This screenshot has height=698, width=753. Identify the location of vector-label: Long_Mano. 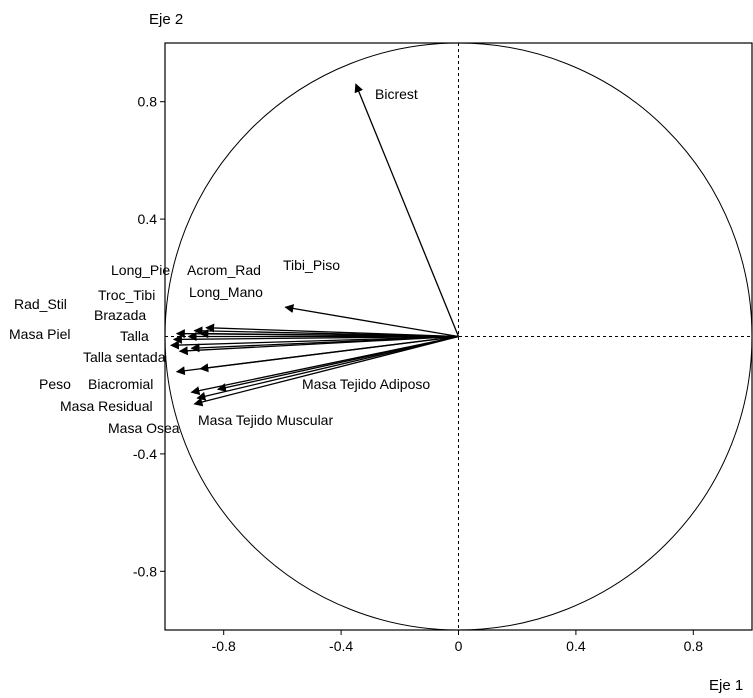
(226, 292).